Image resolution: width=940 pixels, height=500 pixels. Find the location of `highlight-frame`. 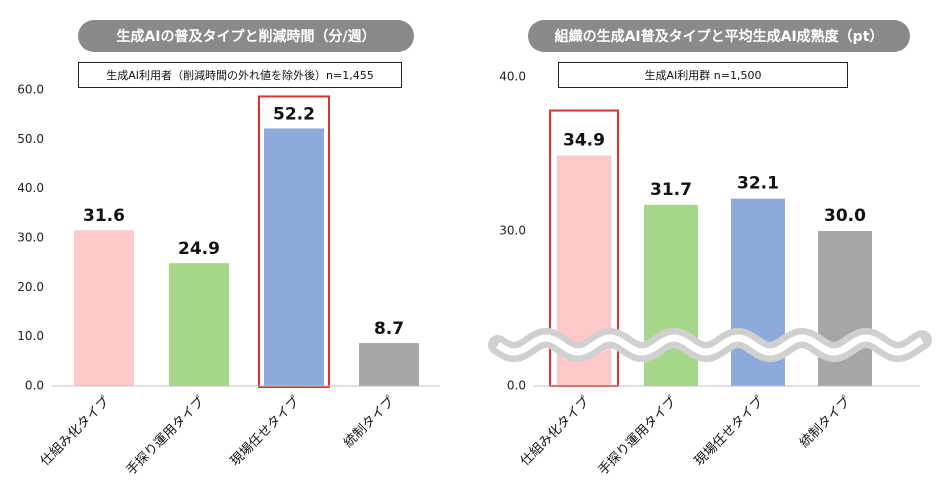

highlight-frame is located at coordinates (294, 241).